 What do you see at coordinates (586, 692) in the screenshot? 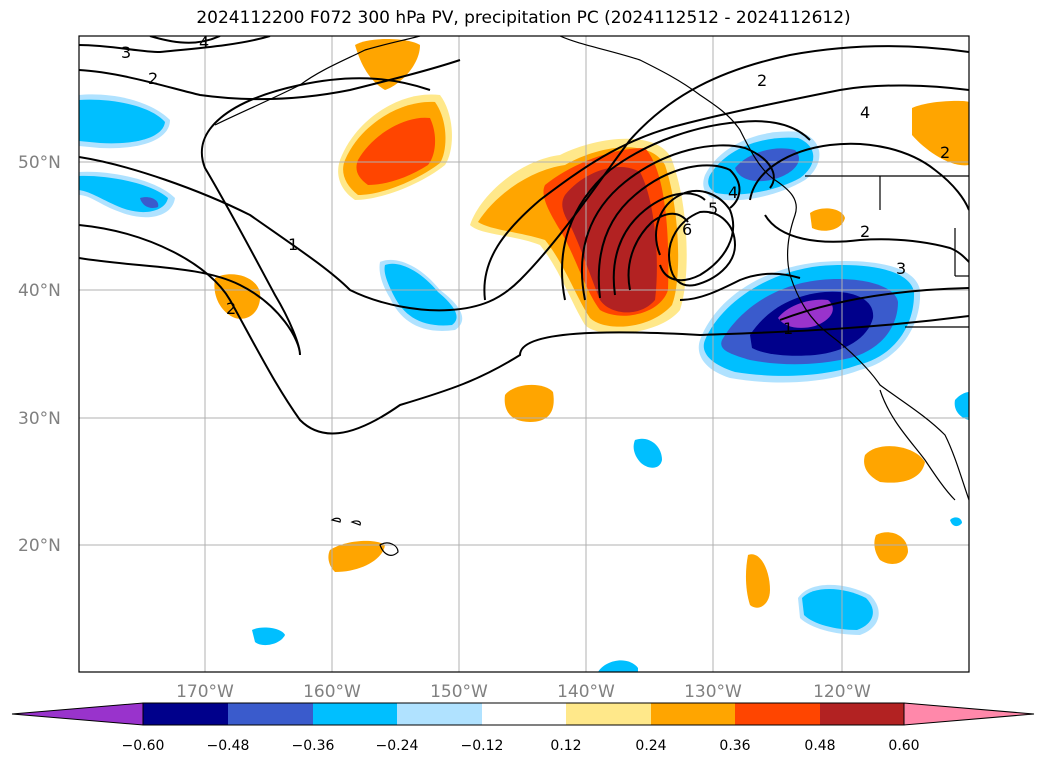
I see `lon-label: 140°W` at bounding box center [586, 692].